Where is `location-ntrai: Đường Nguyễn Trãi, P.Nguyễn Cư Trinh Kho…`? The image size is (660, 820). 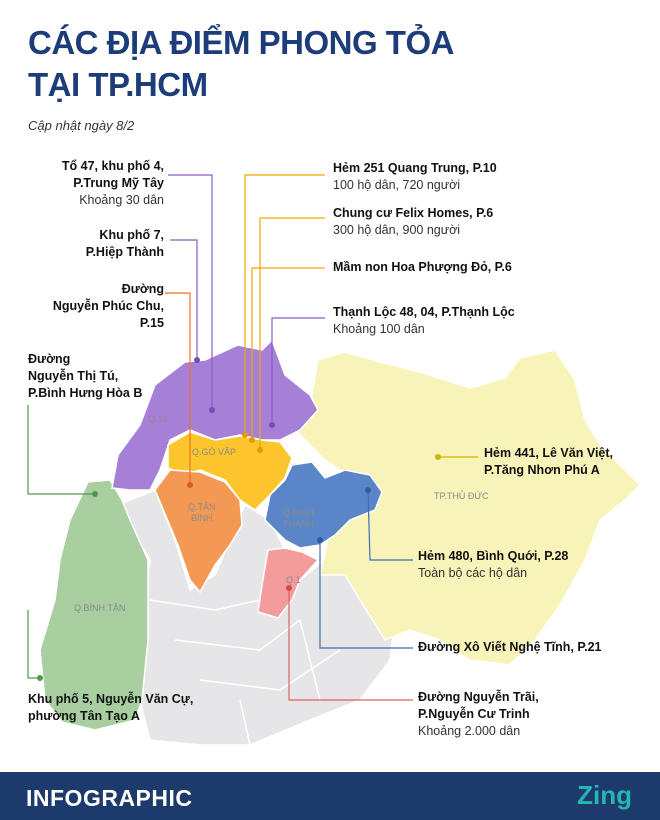
location-ntrai: Đường Nguyễn Trãi, P.Nguyễn Cư Trinh Kho… is located at coordinates (478, 714).